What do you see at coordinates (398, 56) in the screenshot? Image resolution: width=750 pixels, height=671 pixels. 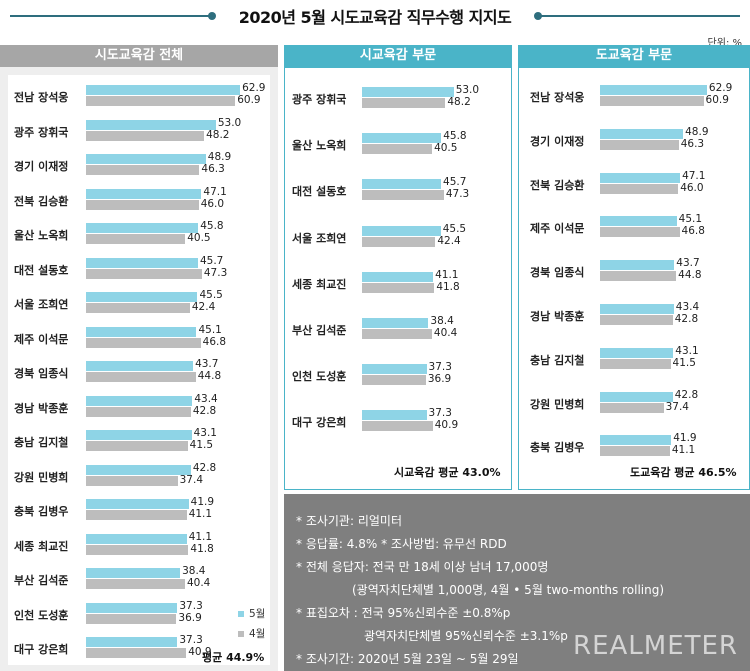 I see `panel-city-header: 시교육감 부문` at bounding box center [398, 56].